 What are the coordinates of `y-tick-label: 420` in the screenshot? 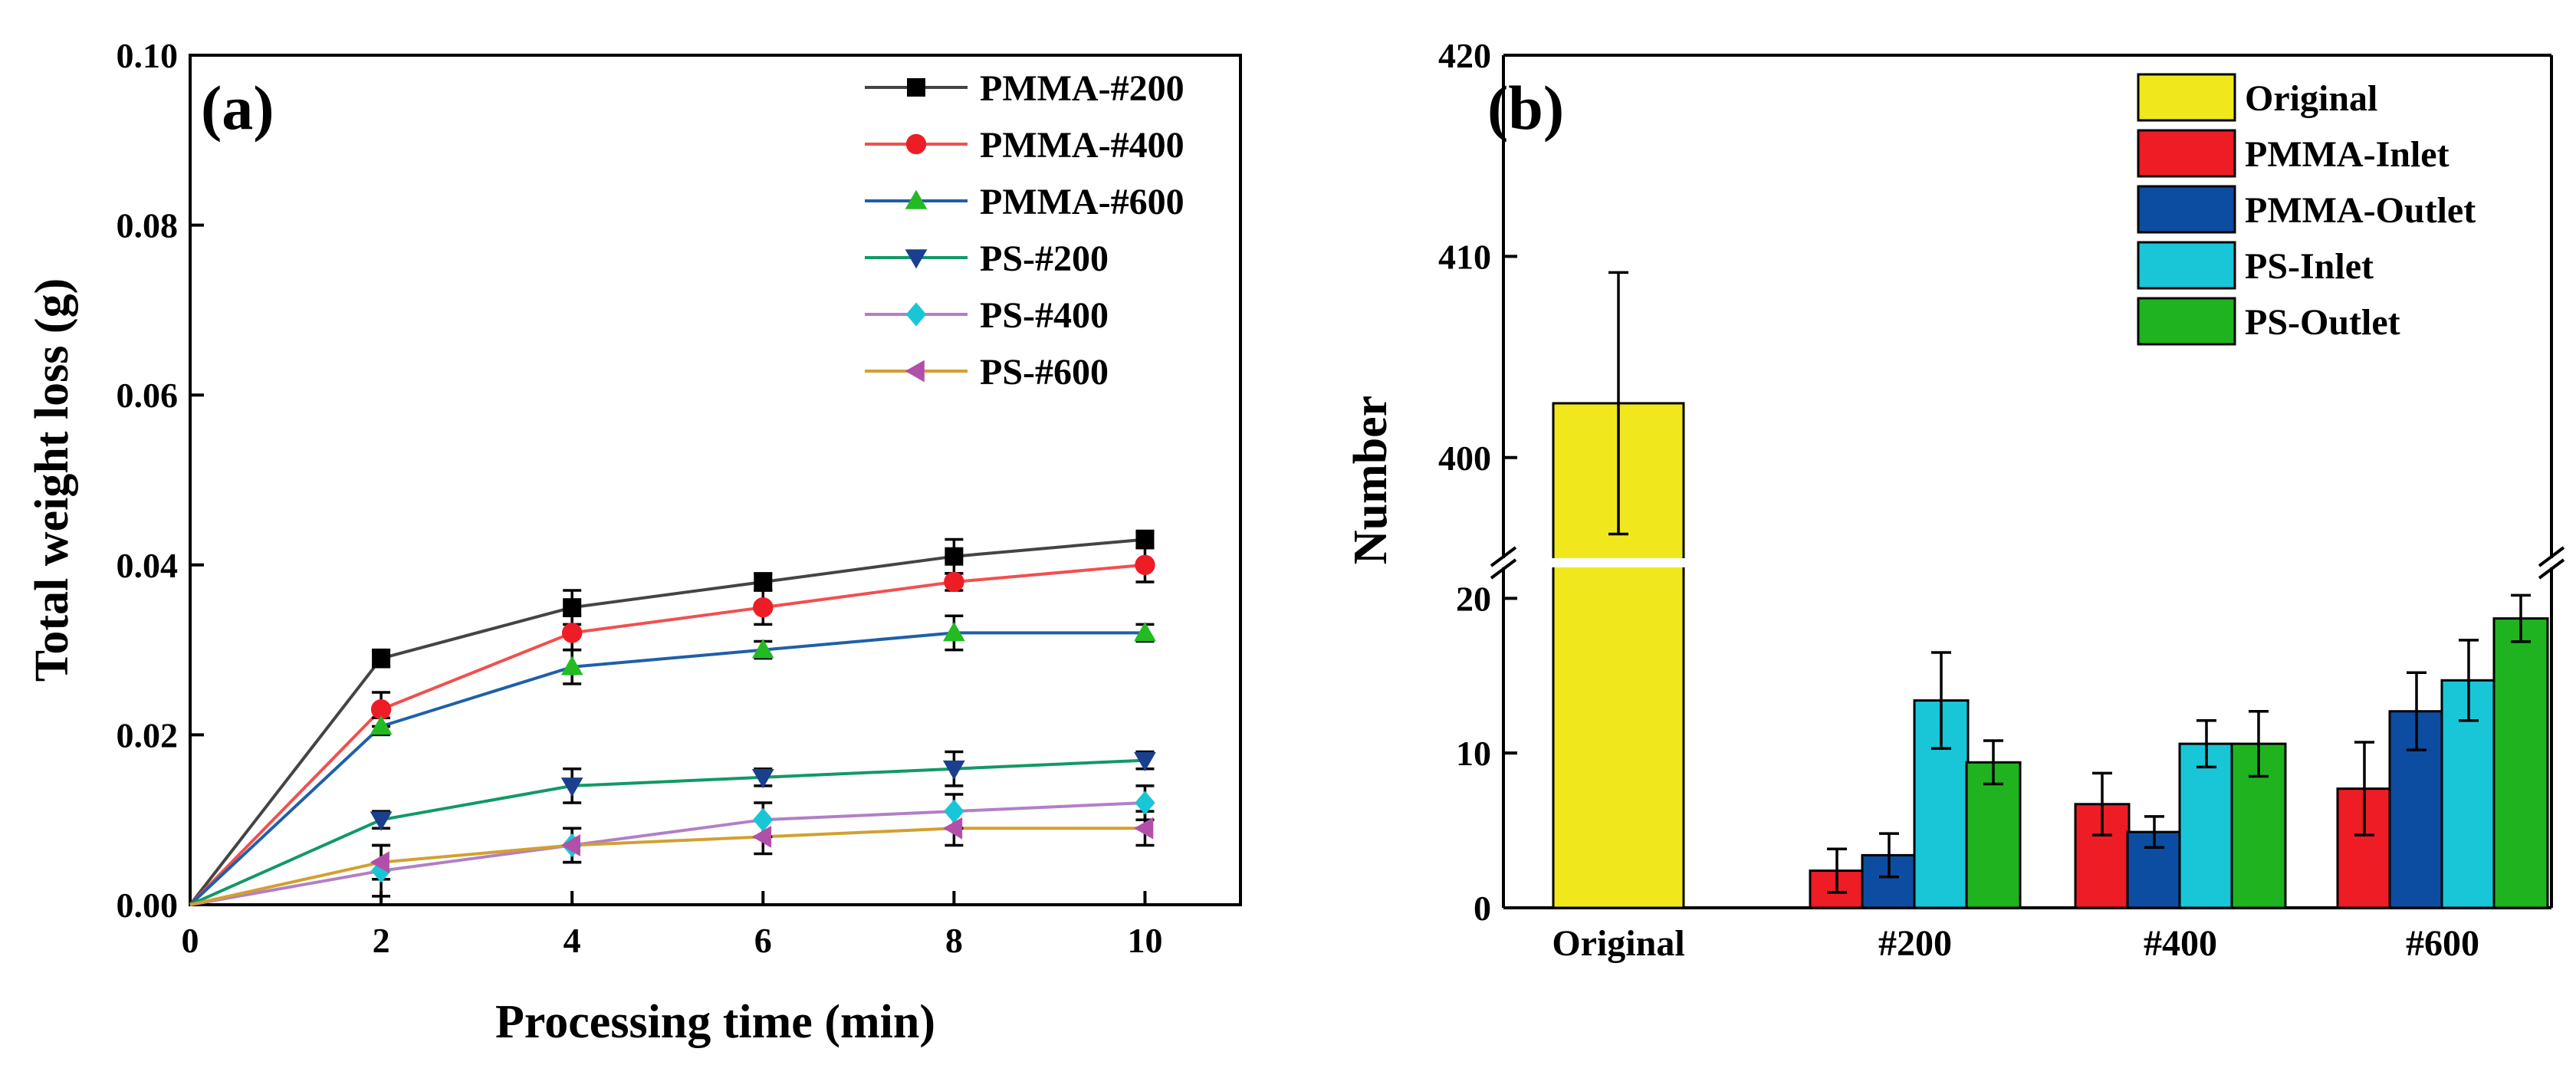 It's located at (1464, 55).